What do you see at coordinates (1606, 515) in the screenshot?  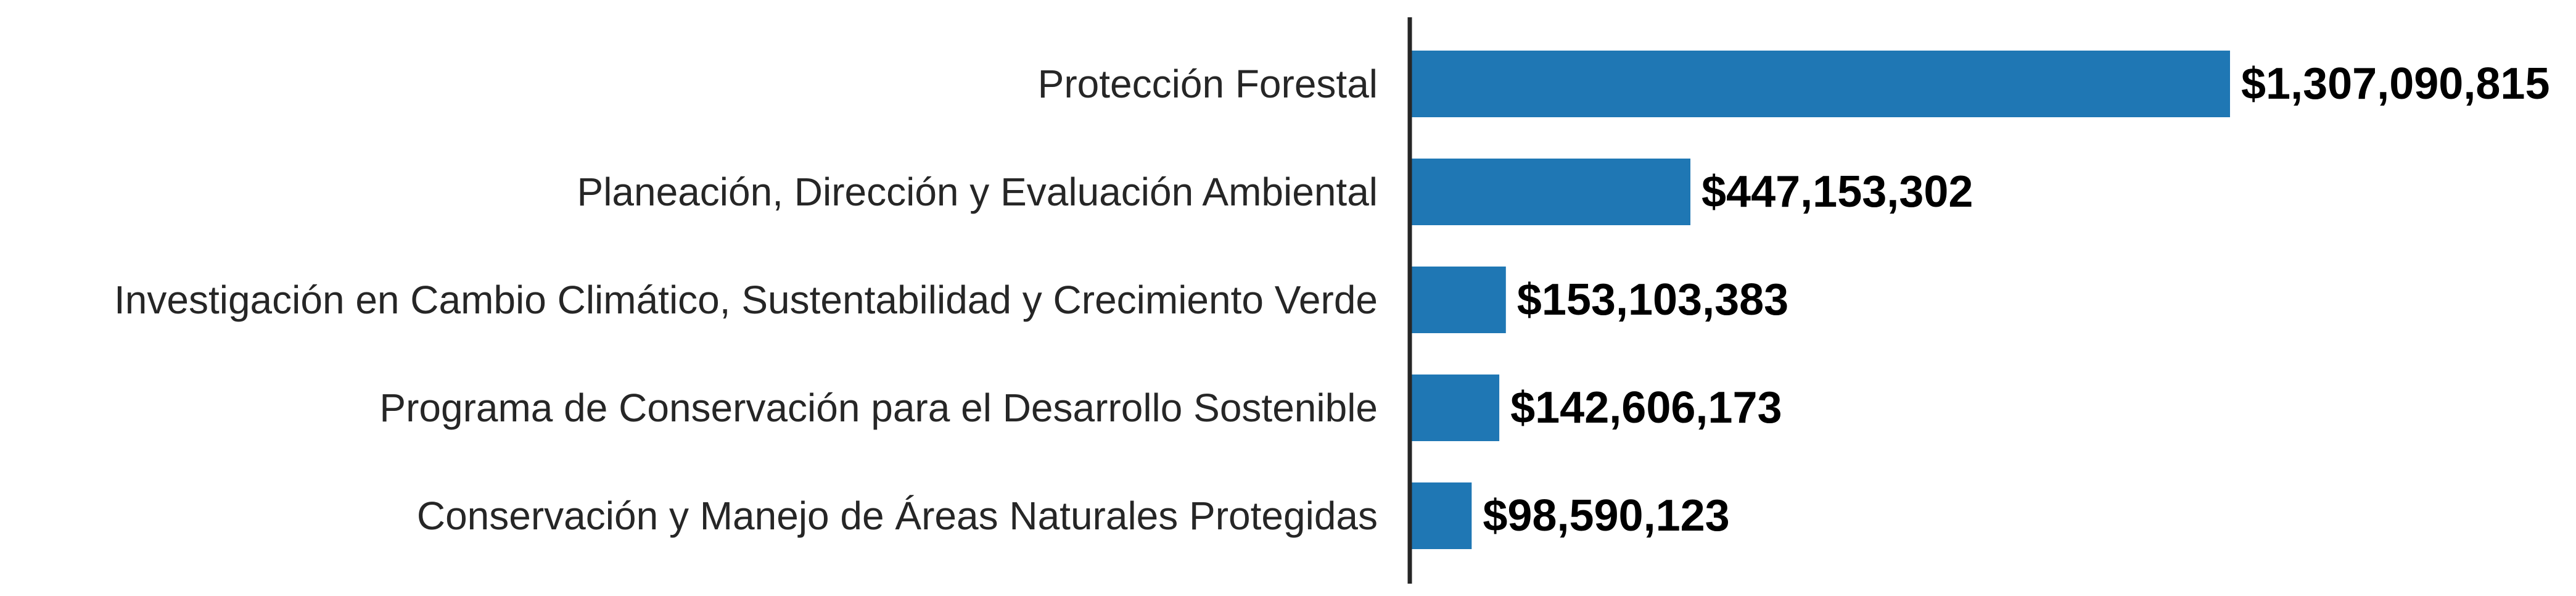 I see `value-label-4: $98,590,123` at bounding box center [1606, 515].